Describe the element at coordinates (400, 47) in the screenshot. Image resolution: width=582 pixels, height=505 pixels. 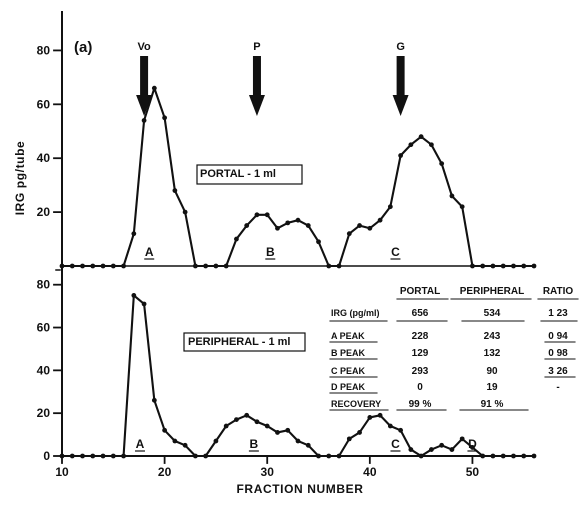
I see `marker-label-g: G` at that location.